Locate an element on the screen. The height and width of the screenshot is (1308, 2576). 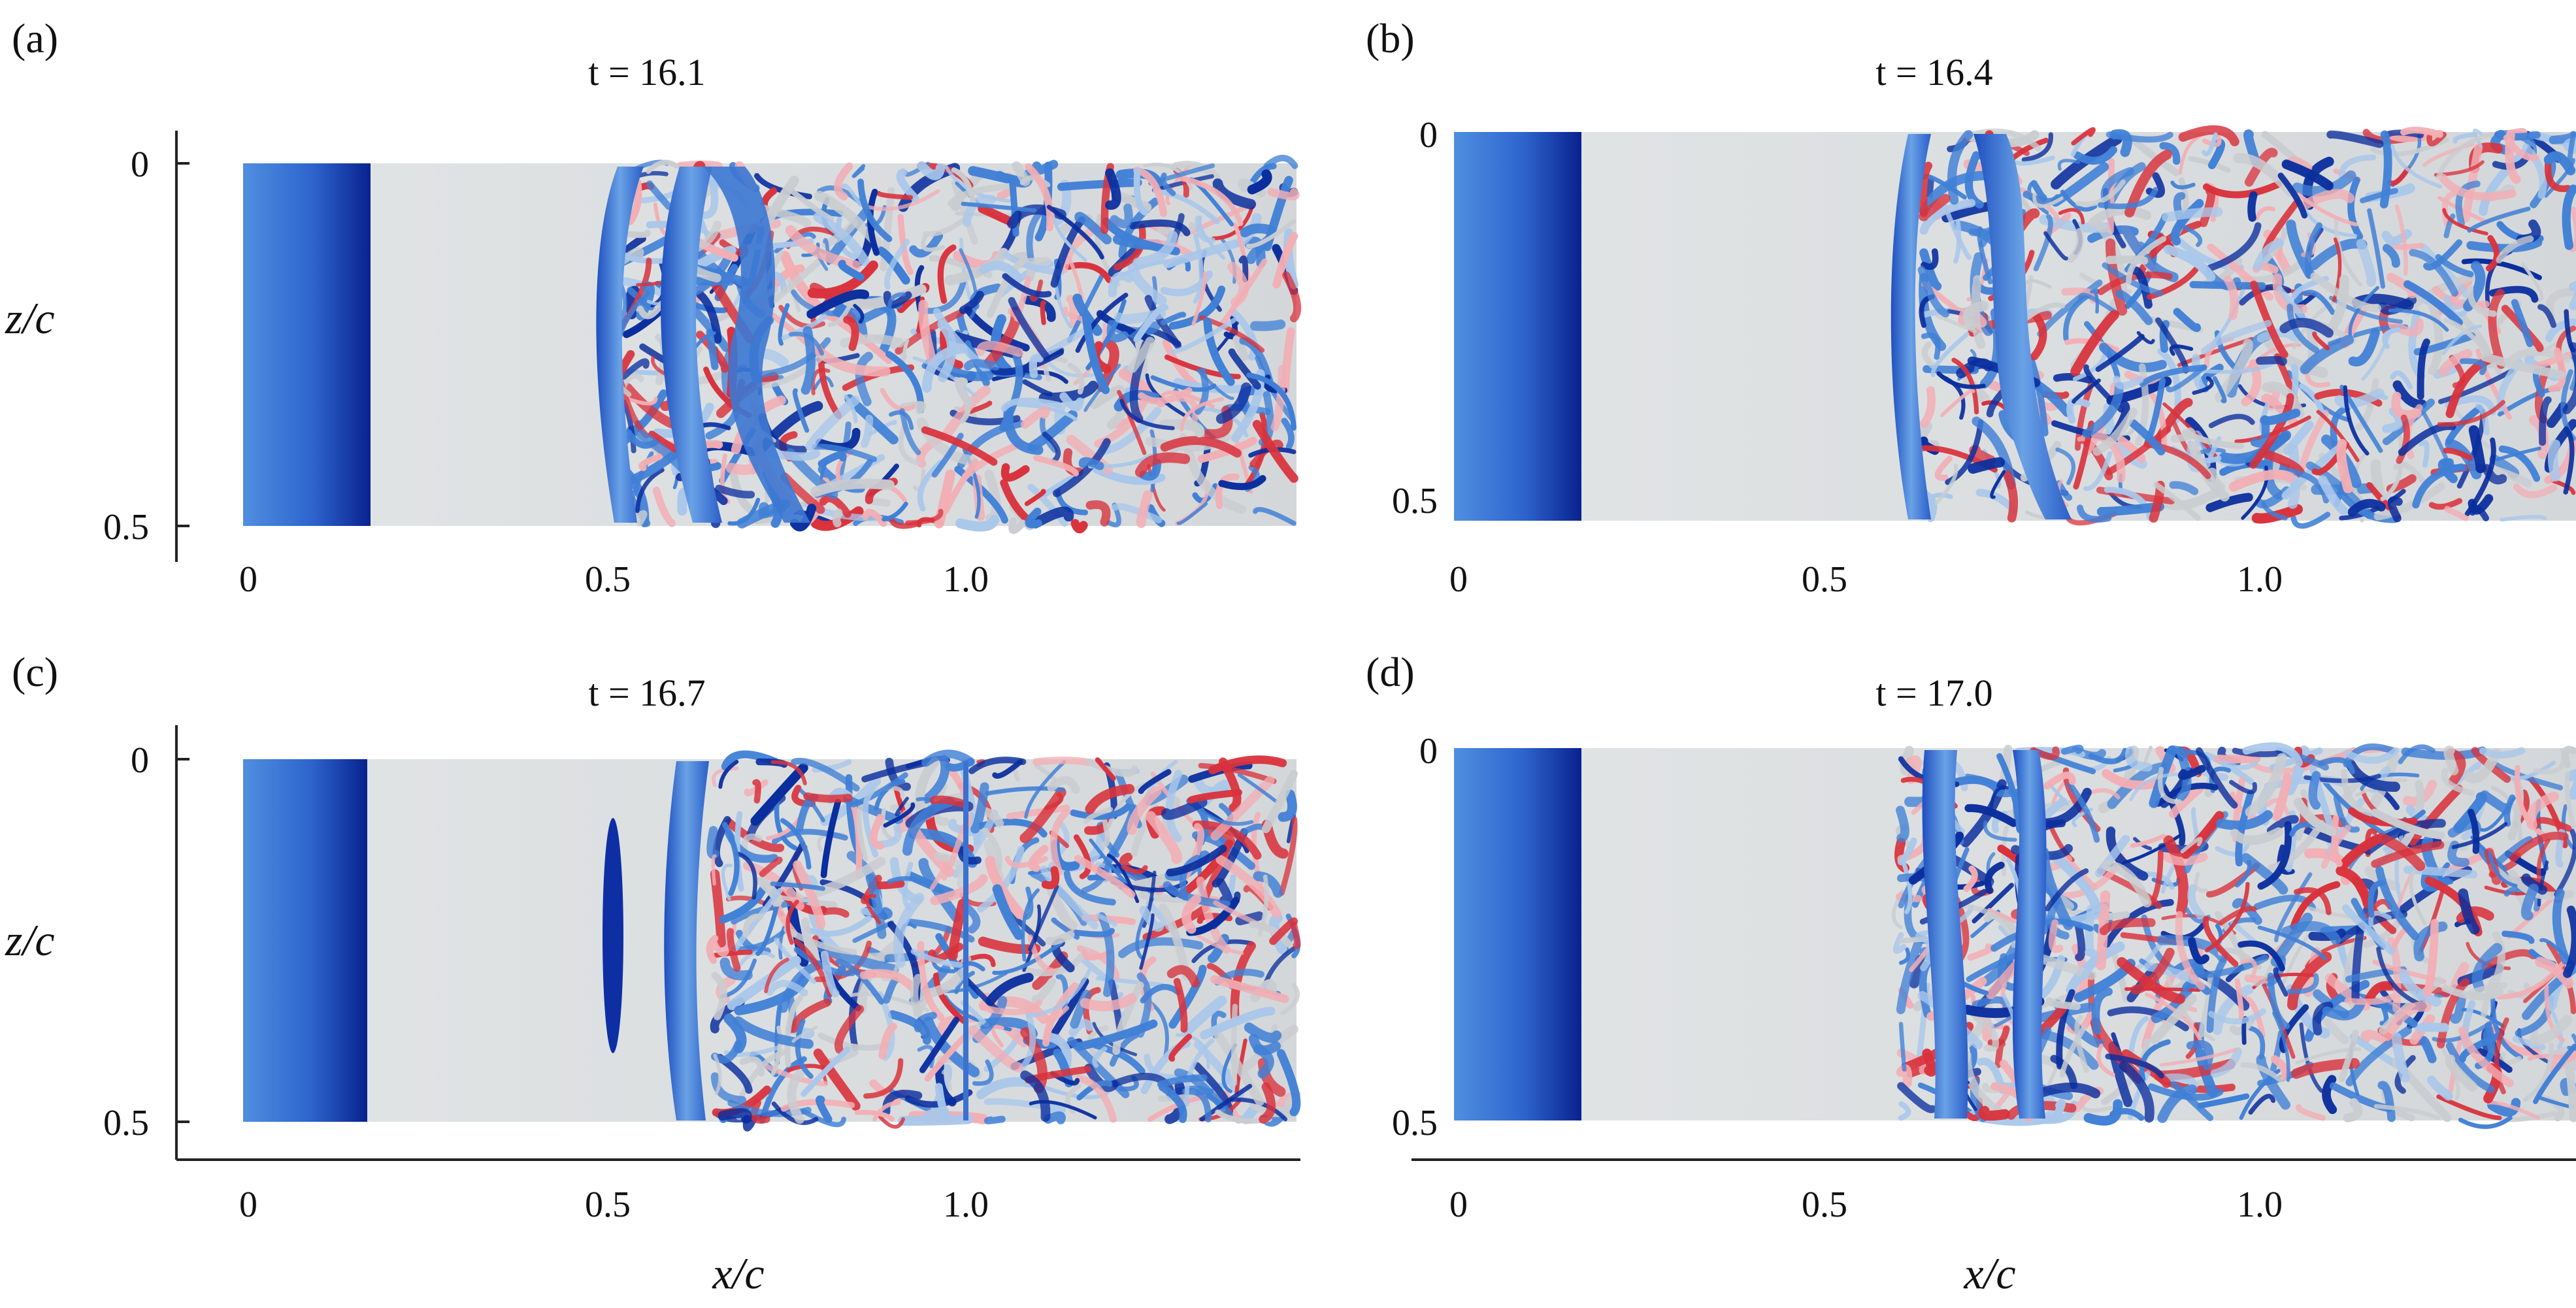
z-tick-label: 0.5 is located at coordinates (126, 527).